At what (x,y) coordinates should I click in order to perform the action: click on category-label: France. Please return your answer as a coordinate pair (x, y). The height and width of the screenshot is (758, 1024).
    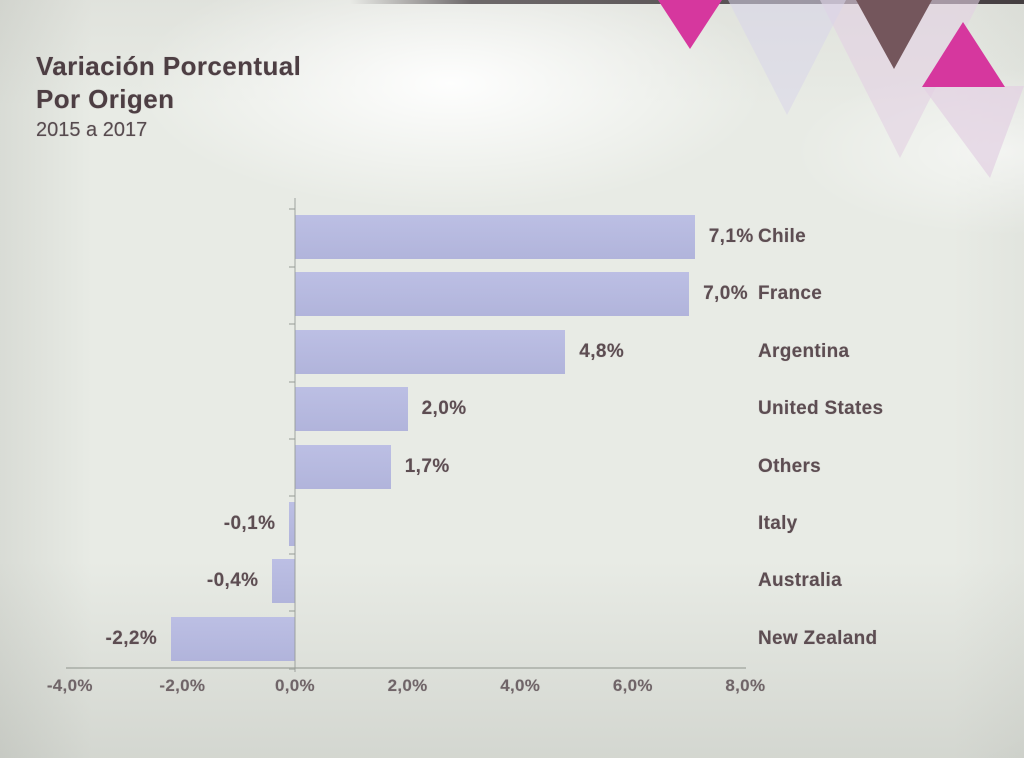
    Looking at the image, I should click on (790, 294).